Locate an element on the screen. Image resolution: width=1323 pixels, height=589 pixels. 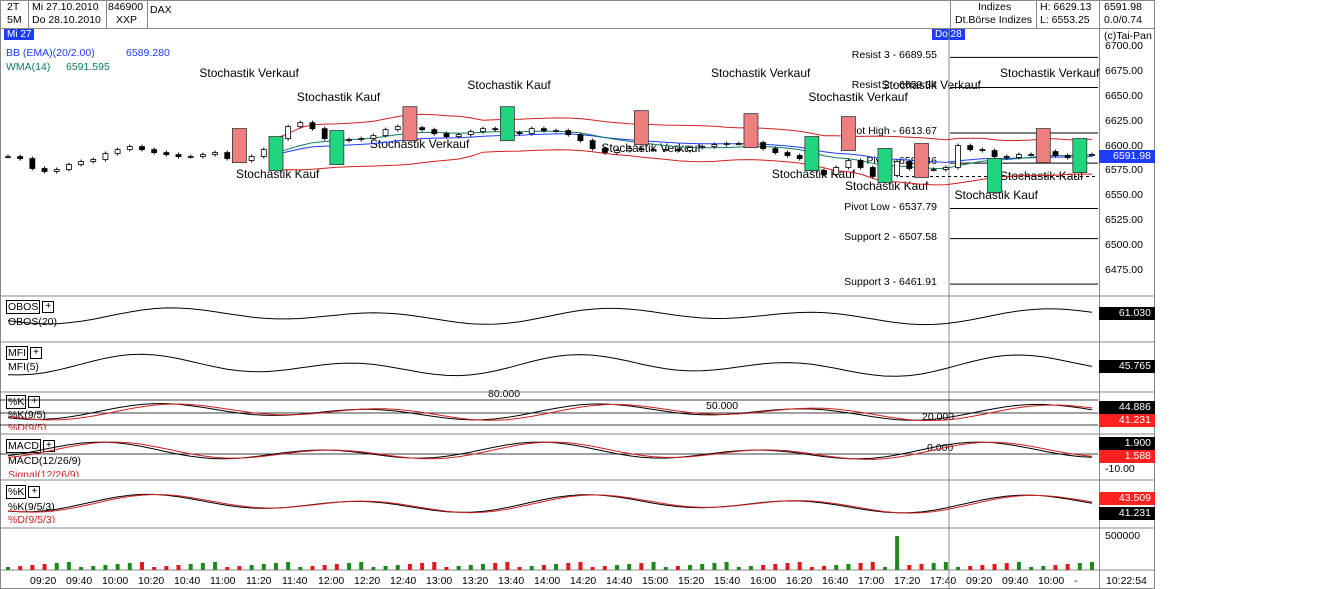
pivot-level-label: Resist 2 - 6659.34 is located at coordinates (894, 85).